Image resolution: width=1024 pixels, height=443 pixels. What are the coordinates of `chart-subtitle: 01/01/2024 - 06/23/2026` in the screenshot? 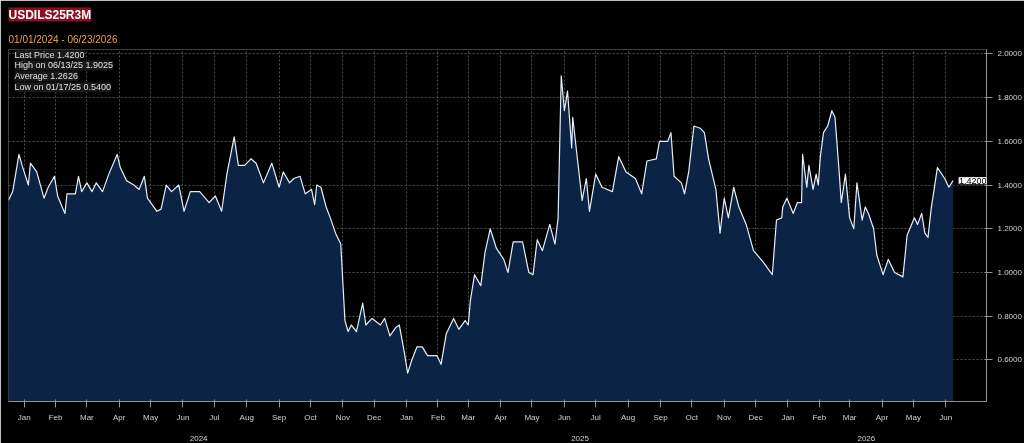 It's located at (63, 39).